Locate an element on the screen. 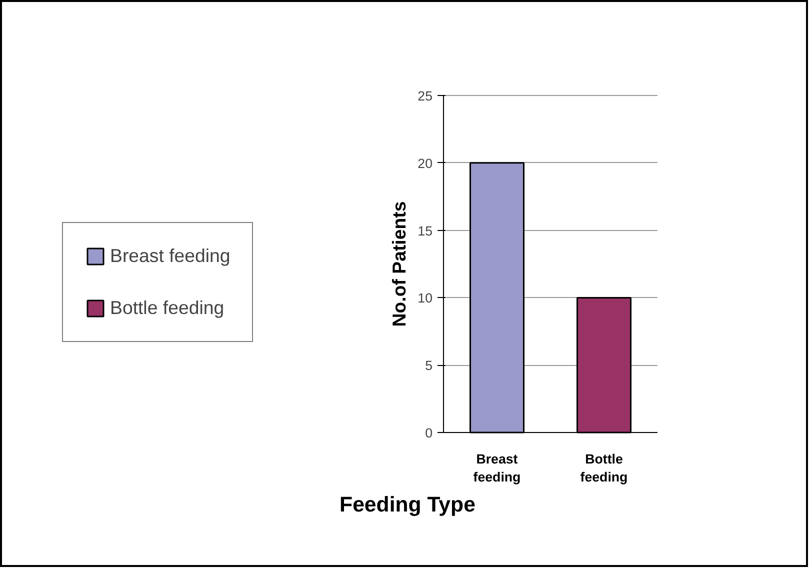 Image resolution: width=812 pixels, height=571 pixels. y-tick-label: 15 is located at coordinates (425, 230).